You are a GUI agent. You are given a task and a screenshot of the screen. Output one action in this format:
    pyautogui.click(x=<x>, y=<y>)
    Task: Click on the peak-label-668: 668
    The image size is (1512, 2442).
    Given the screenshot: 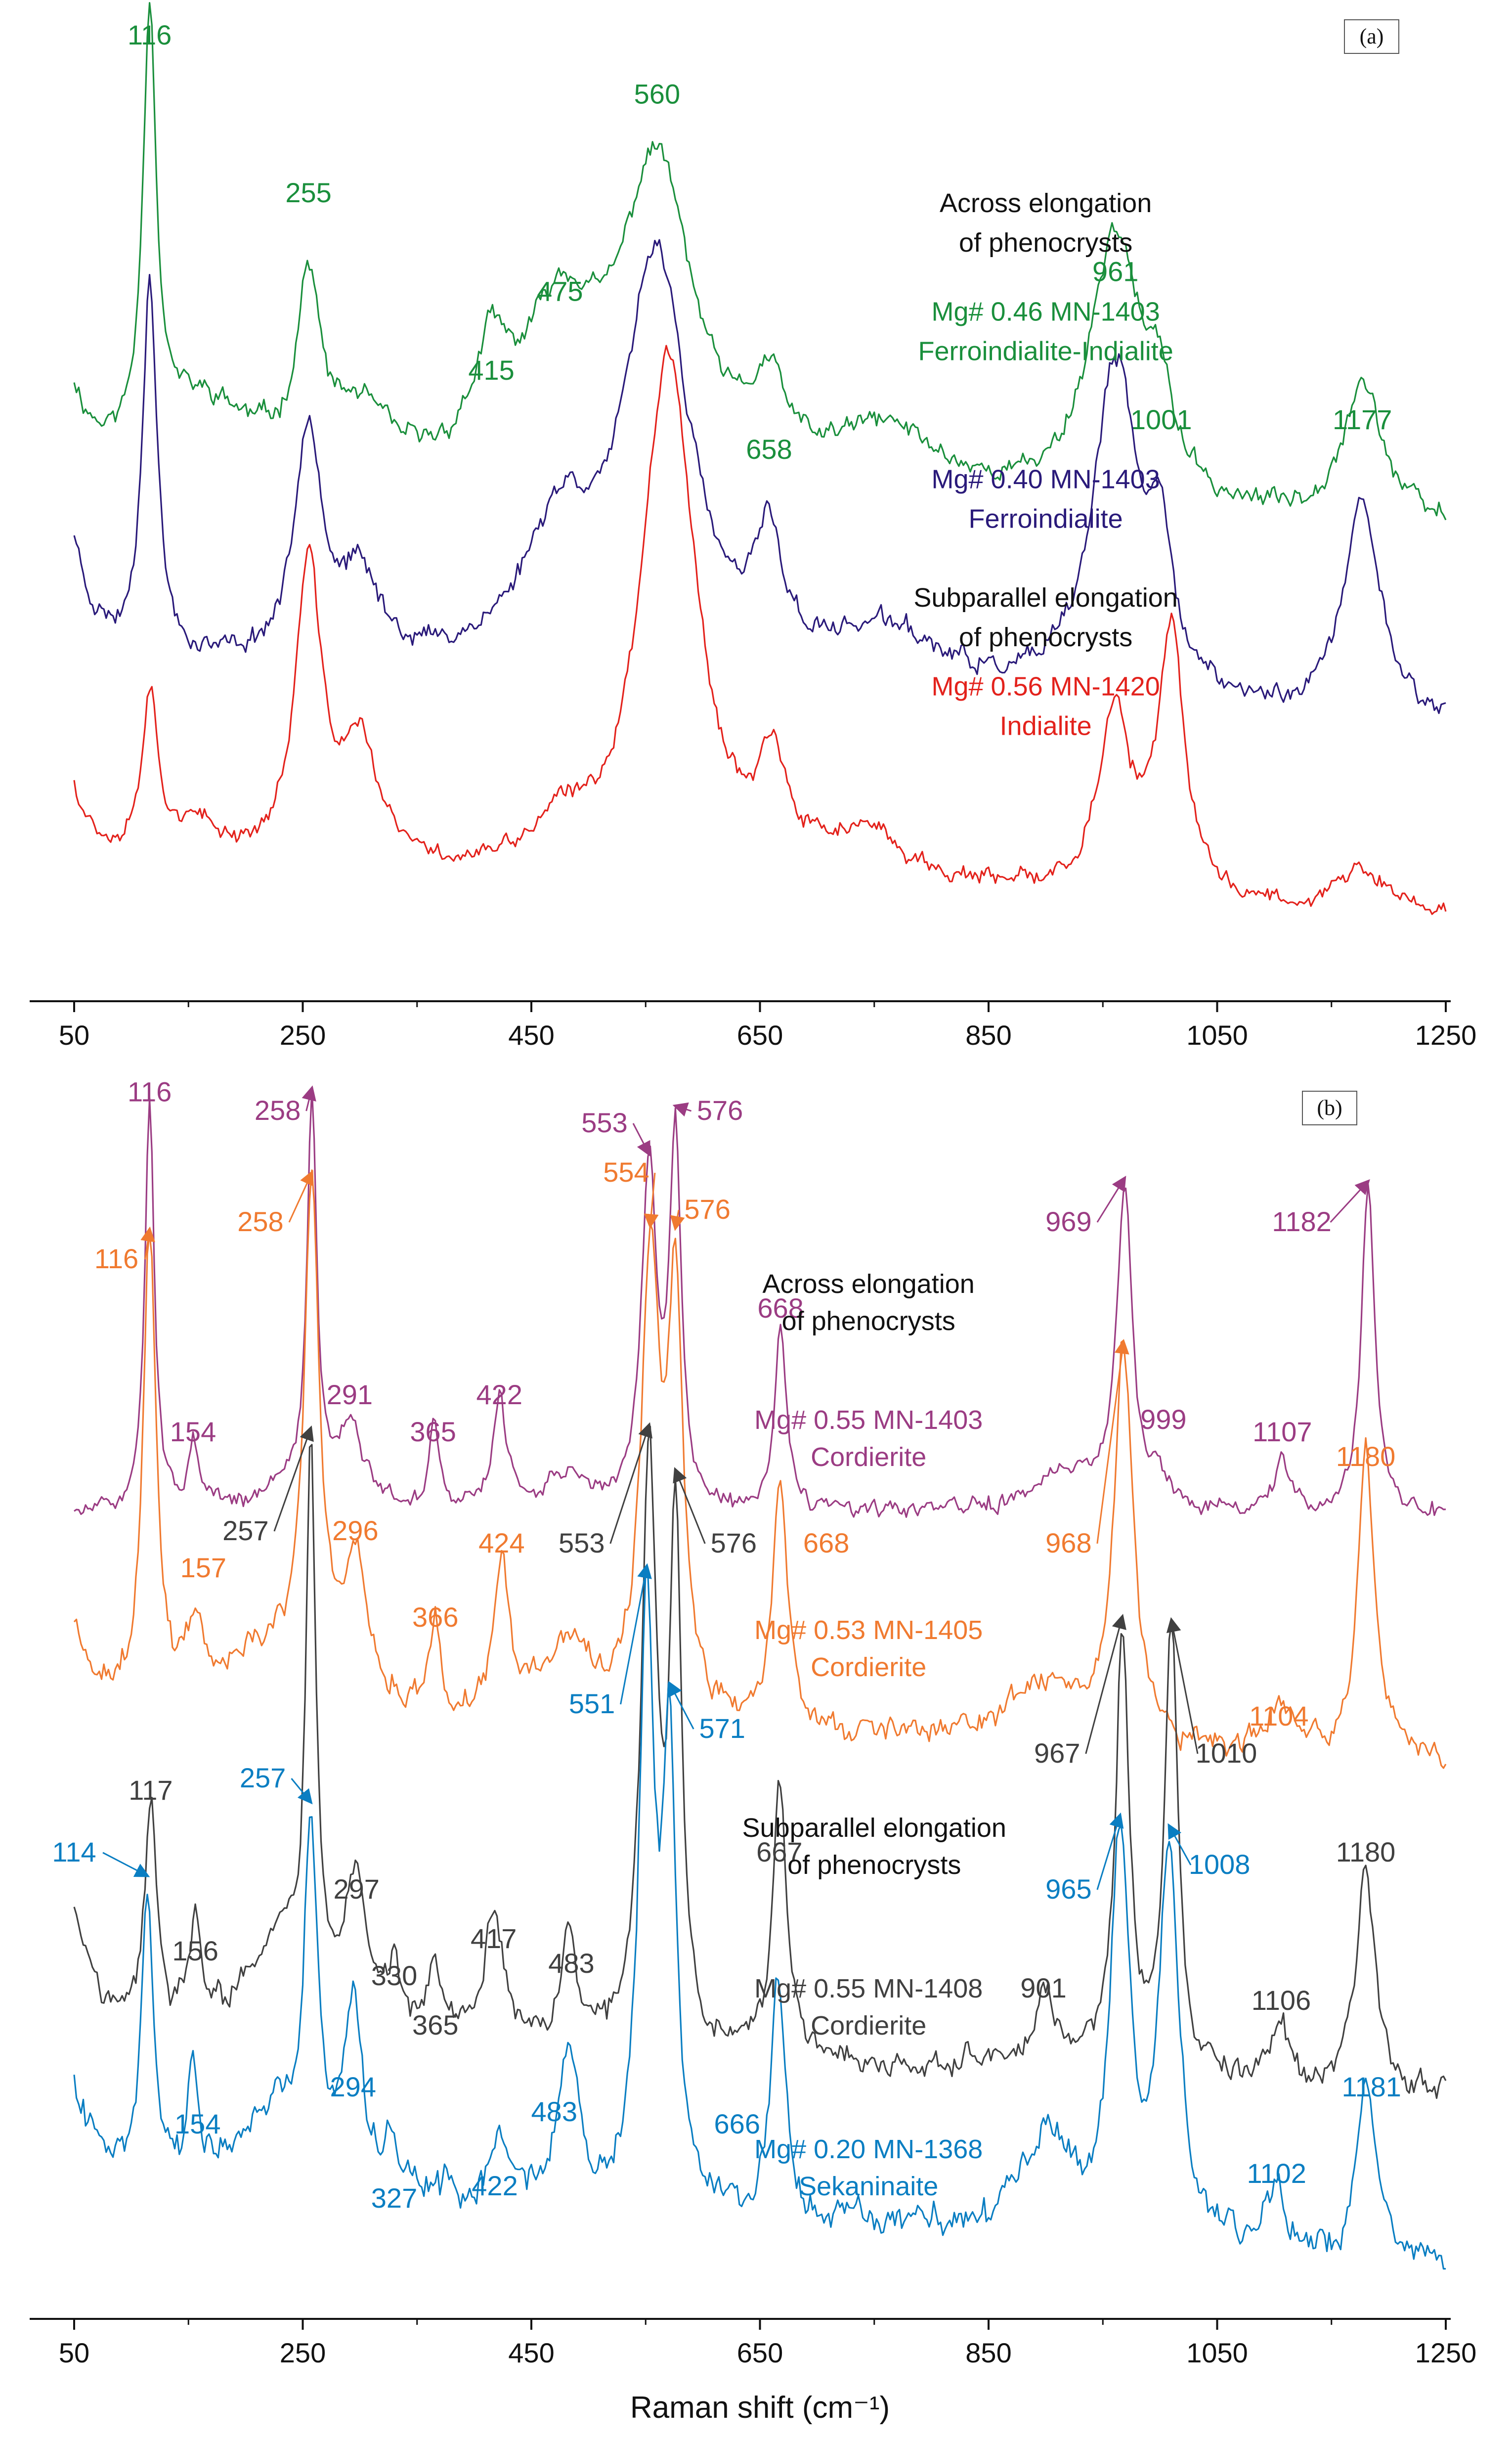 What is the action you would take?
    pyautogui.click(x=826, y=1542)
    